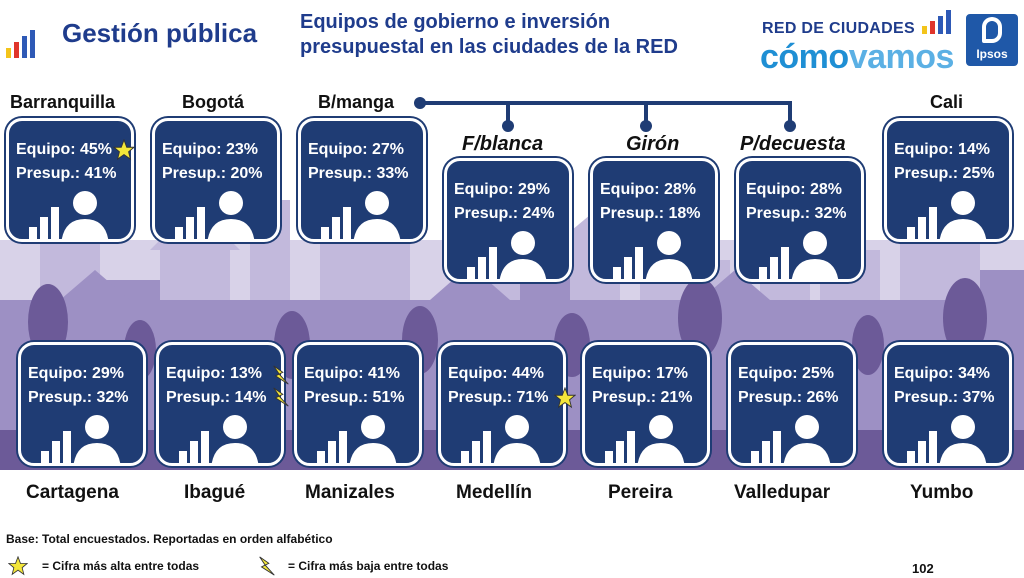  I want to click on city-label-bmanga: B/manga, so click(356, 102).